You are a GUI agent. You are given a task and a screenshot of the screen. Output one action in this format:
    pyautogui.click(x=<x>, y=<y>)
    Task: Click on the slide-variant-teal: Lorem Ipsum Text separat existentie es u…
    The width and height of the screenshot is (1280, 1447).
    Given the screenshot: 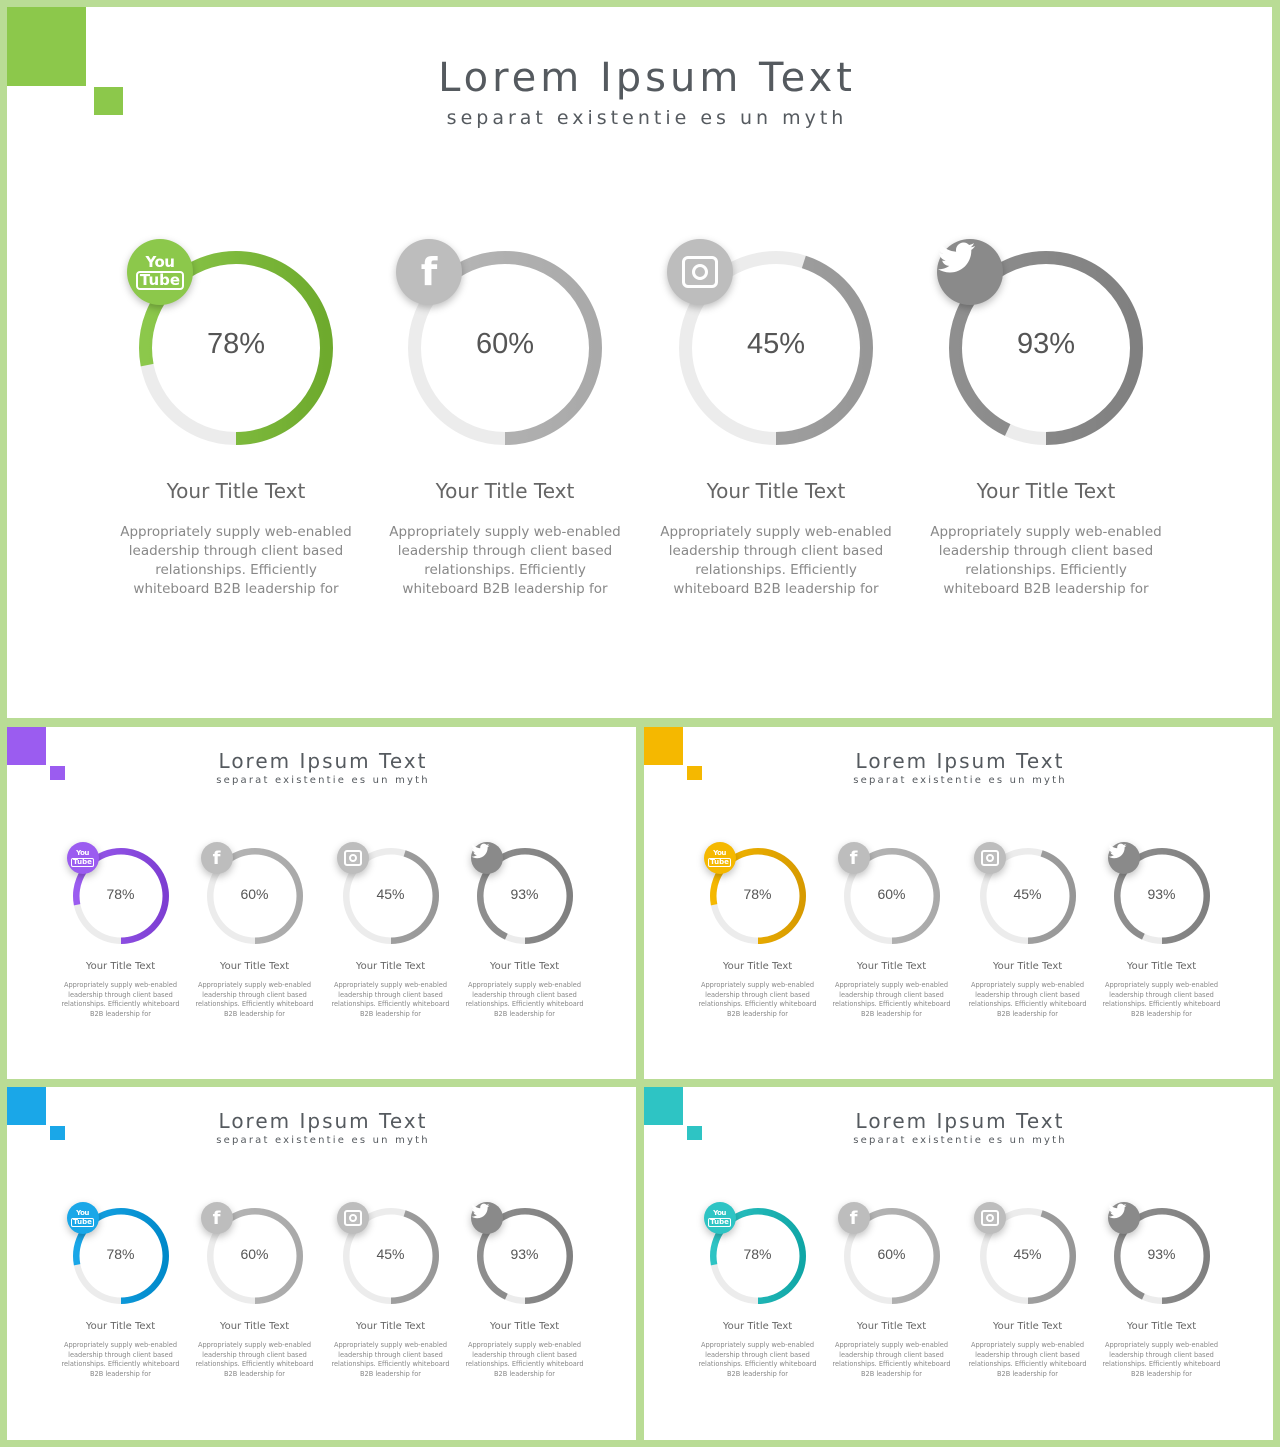 What is the action you would take?
    pyautogui.click(x=958, y=1263)
    